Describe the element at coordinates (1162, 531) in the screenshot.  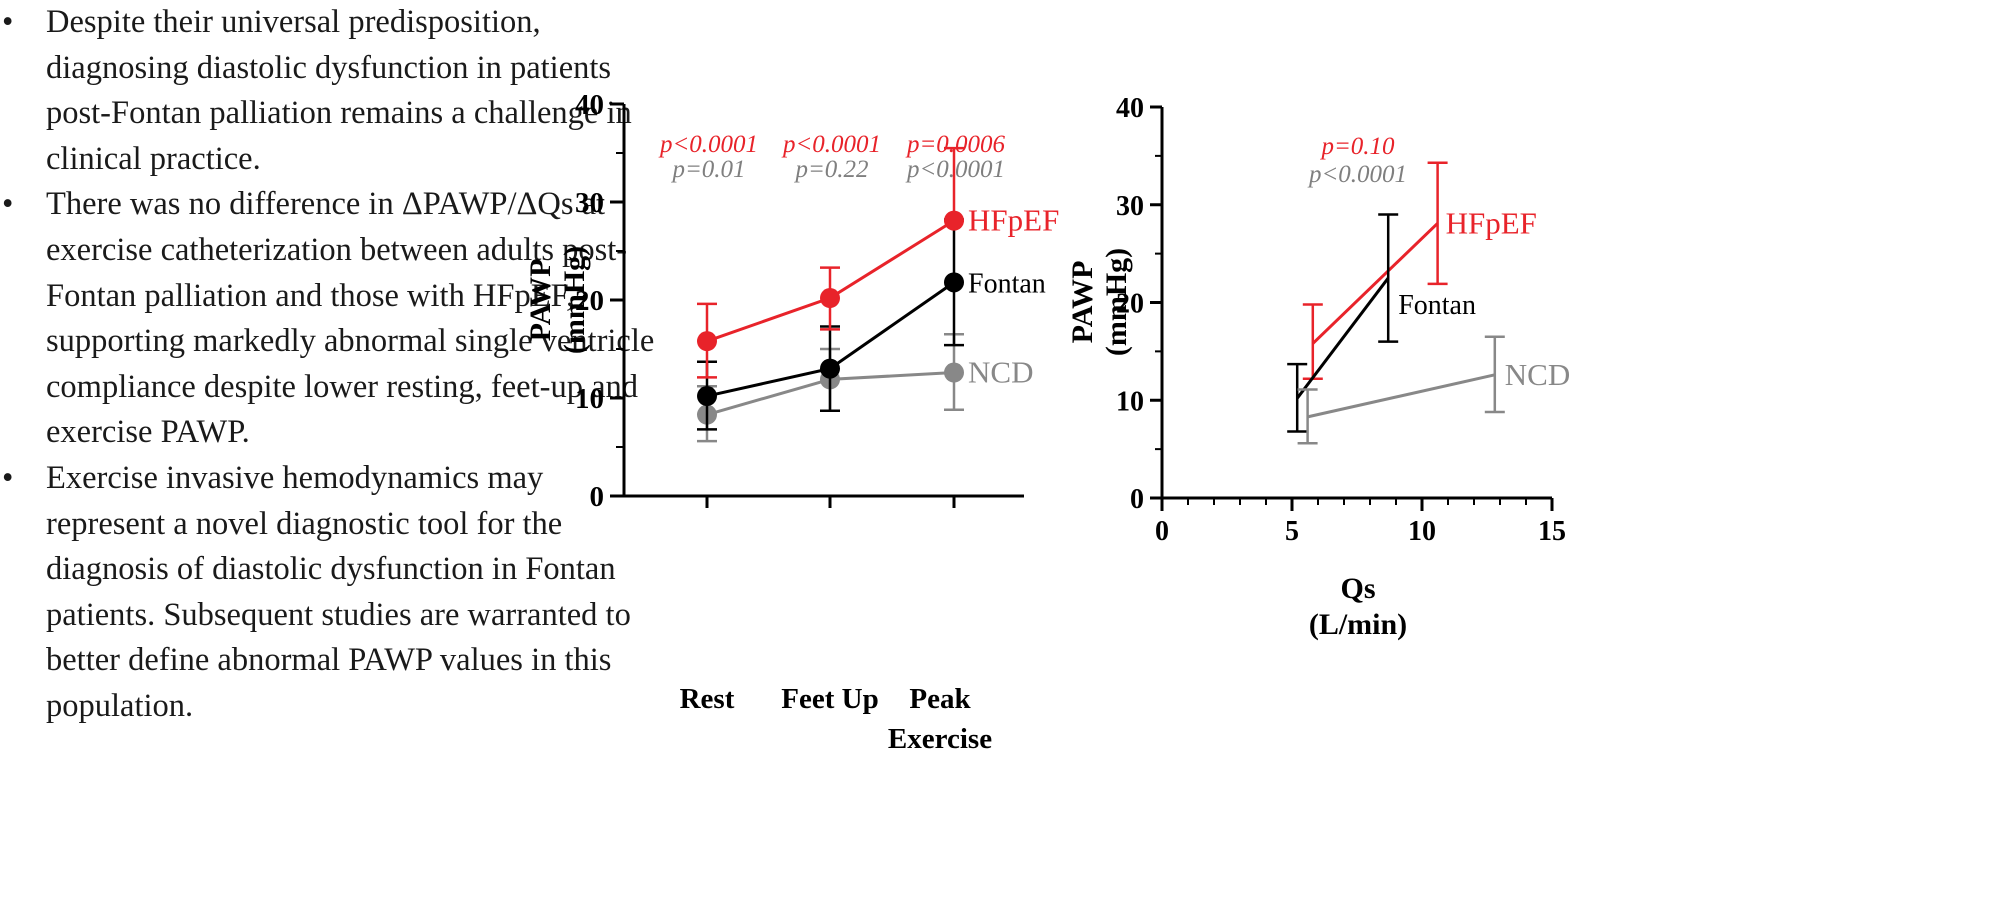
I see `x-tick-label: 0` at that location.